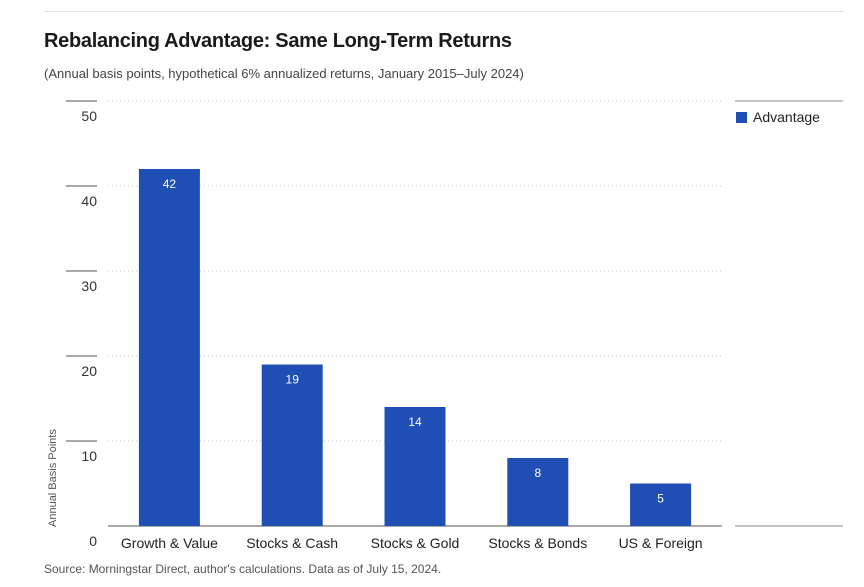  What do you see at coordinates (292, 445) in the screenshot?
I see `bar-stocks-cash` at bounding box center [292, 445].